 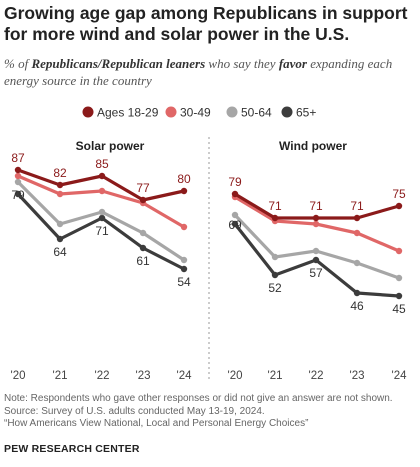 What do you see at coordinates (400, 376) in the screenshot?
I see `wind-power-x-tick-4: '24` at bounding box center [400, 376].